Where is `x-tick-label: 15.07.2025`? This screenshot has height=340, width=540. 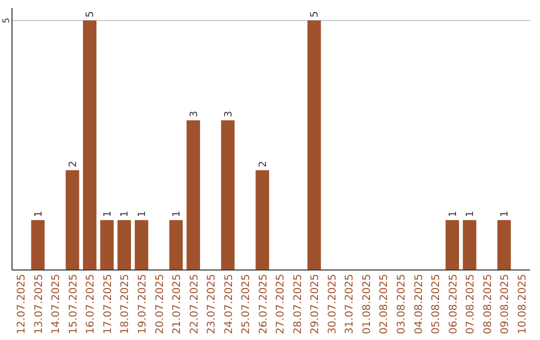 x-tick-label: 15.07.2025 is located at coordinates (73, 304).